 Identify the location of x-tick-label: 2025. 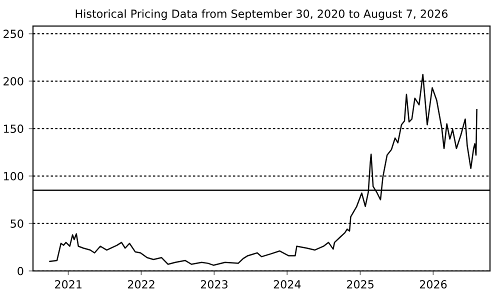
(360, 284).